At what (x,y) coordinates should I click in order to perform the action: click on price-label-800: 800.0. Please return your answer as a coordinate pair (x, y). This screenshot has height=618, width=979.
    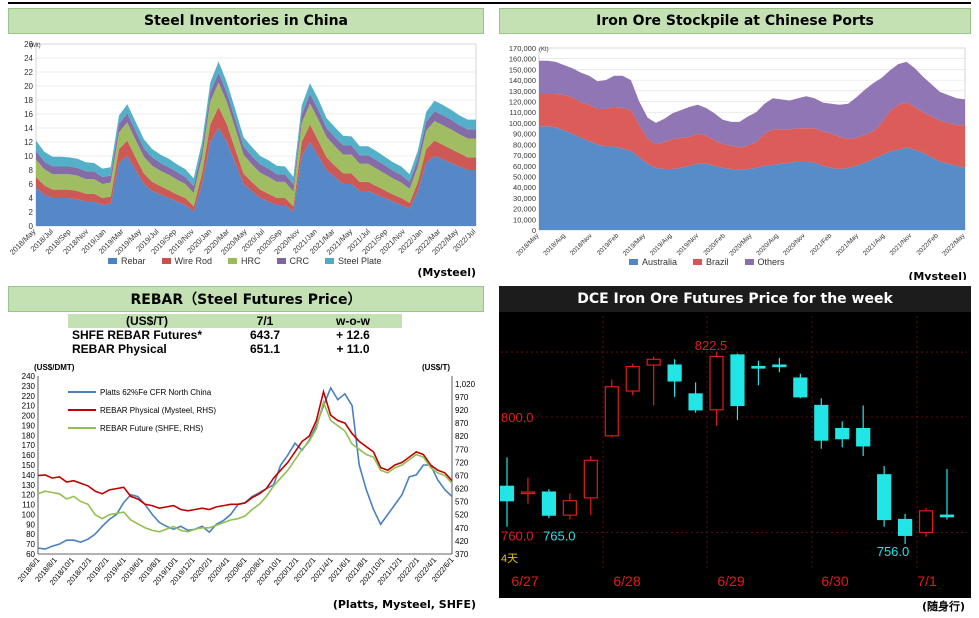
    Looking at the image, I should click on (517, 417).